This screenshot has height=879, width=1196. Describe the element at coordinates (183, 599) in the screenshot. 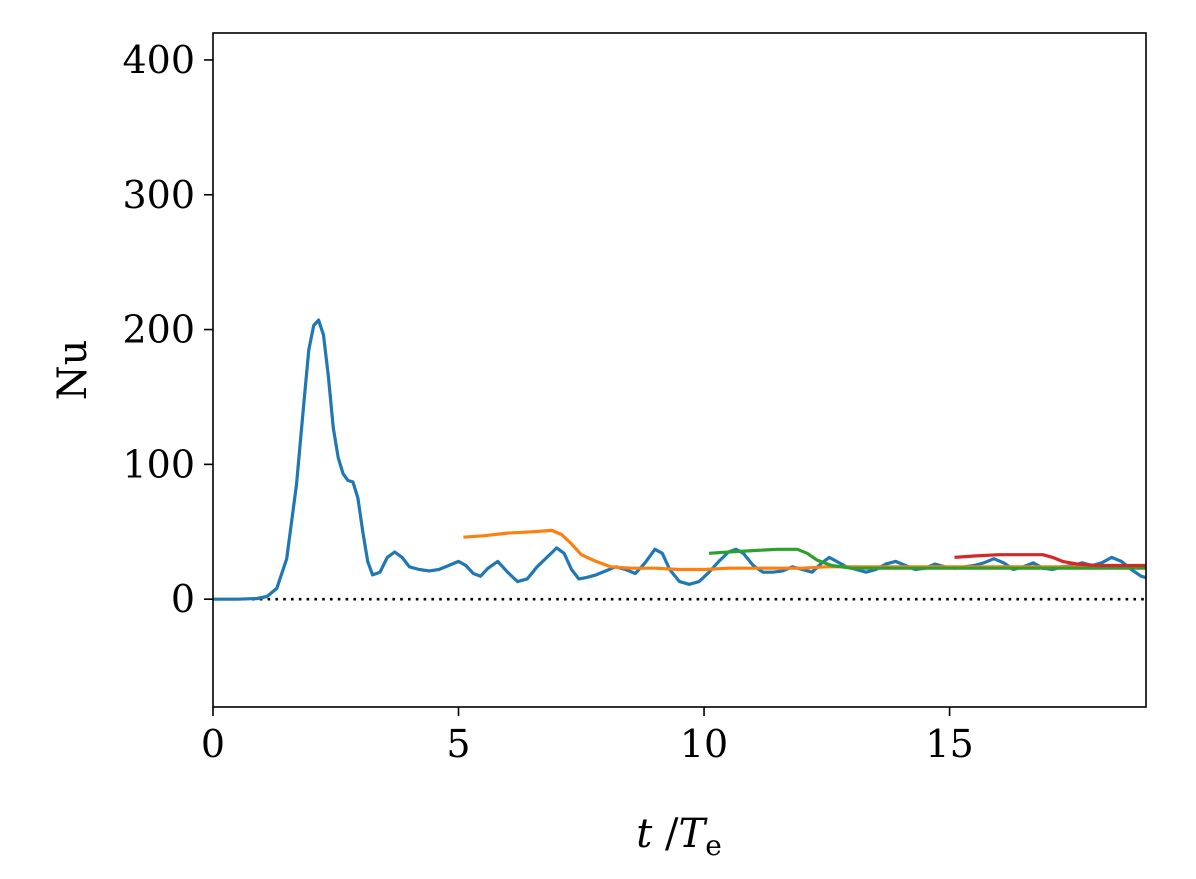

I see `y-tick-label: 0` at that location.